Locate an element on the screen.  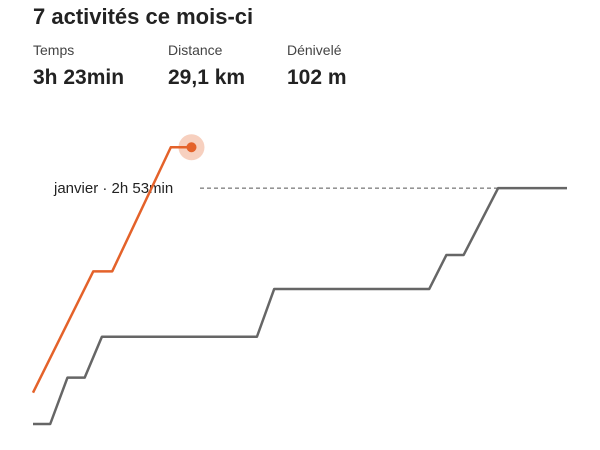
stat: Dénivelé 102 m is located at coordinates (317, 66).